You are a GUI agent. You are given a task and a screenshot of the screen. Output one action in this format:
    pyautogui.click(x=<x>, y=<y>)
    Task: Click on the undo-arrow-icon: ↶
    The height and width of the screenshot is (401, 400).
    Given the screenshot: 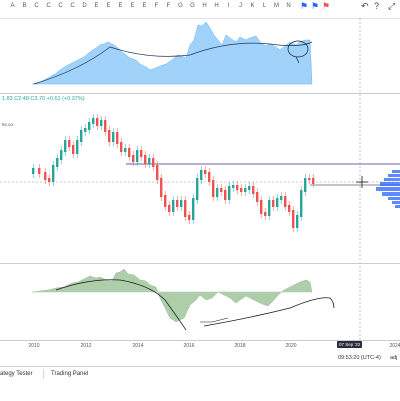 What is the action you would take?
    pyautogui.click(x=365, y=6)
    